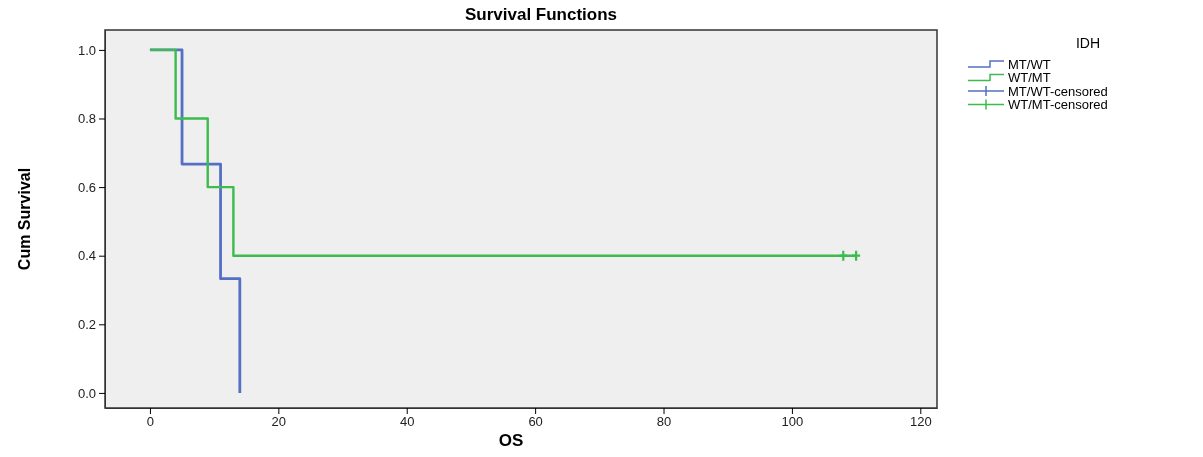 This screenshot has height=457, width=1203. What do you see at coordinates (1058, 91) in the screenshot?
I see `legend-label: MT/WT-censored` at bounding box center [1058, 91].